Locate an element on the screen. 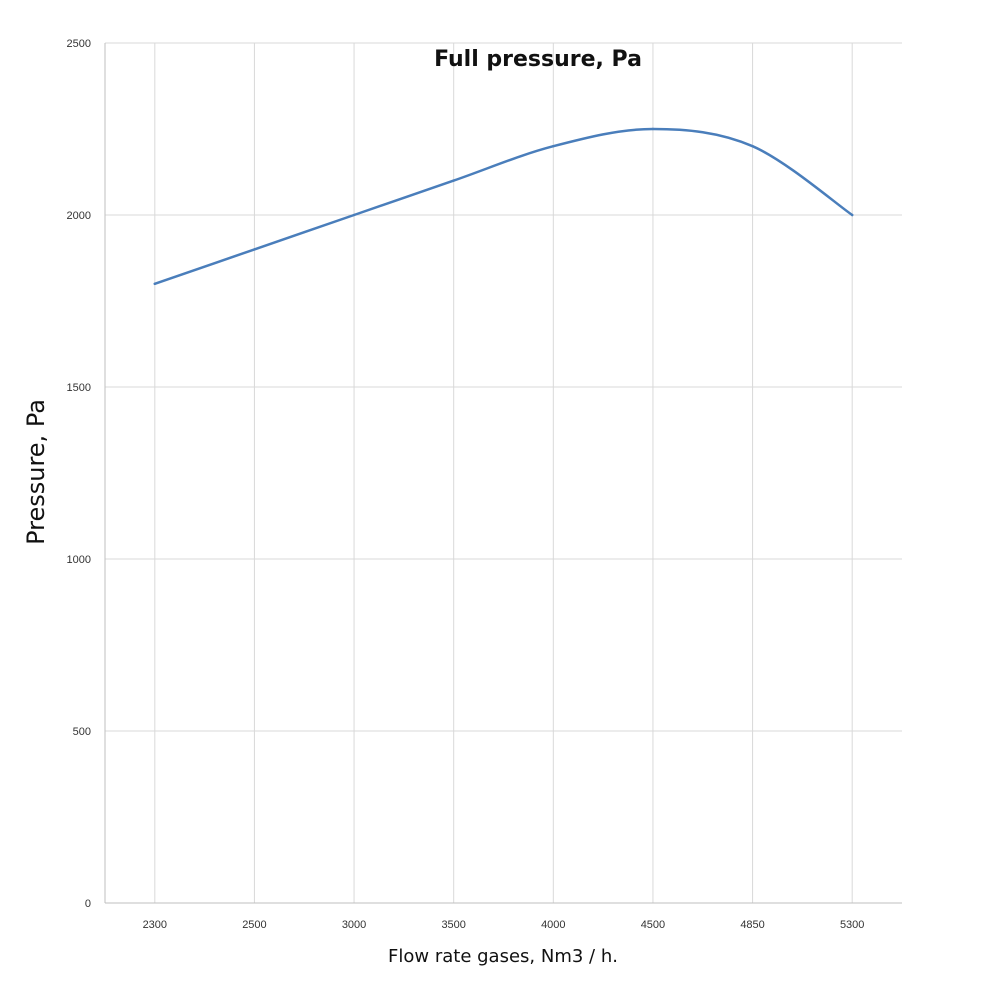  x-tick-label: 2300 is located at coordinates (155, 925).